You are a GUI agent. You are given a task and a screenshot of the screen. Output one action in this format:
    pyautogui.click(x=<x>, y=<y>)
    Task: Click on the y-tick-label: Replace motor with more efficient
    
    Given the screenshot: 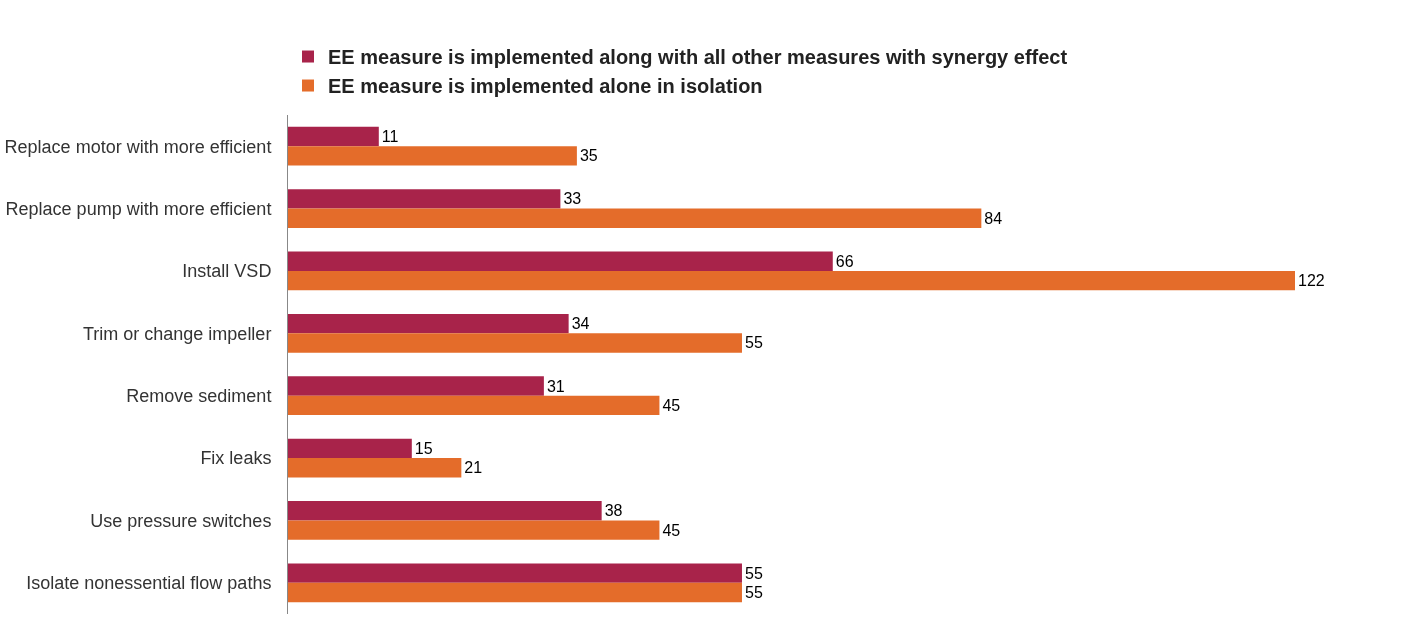 What is the action you would take?
    pyautogui.click(x=138, y=146)
    